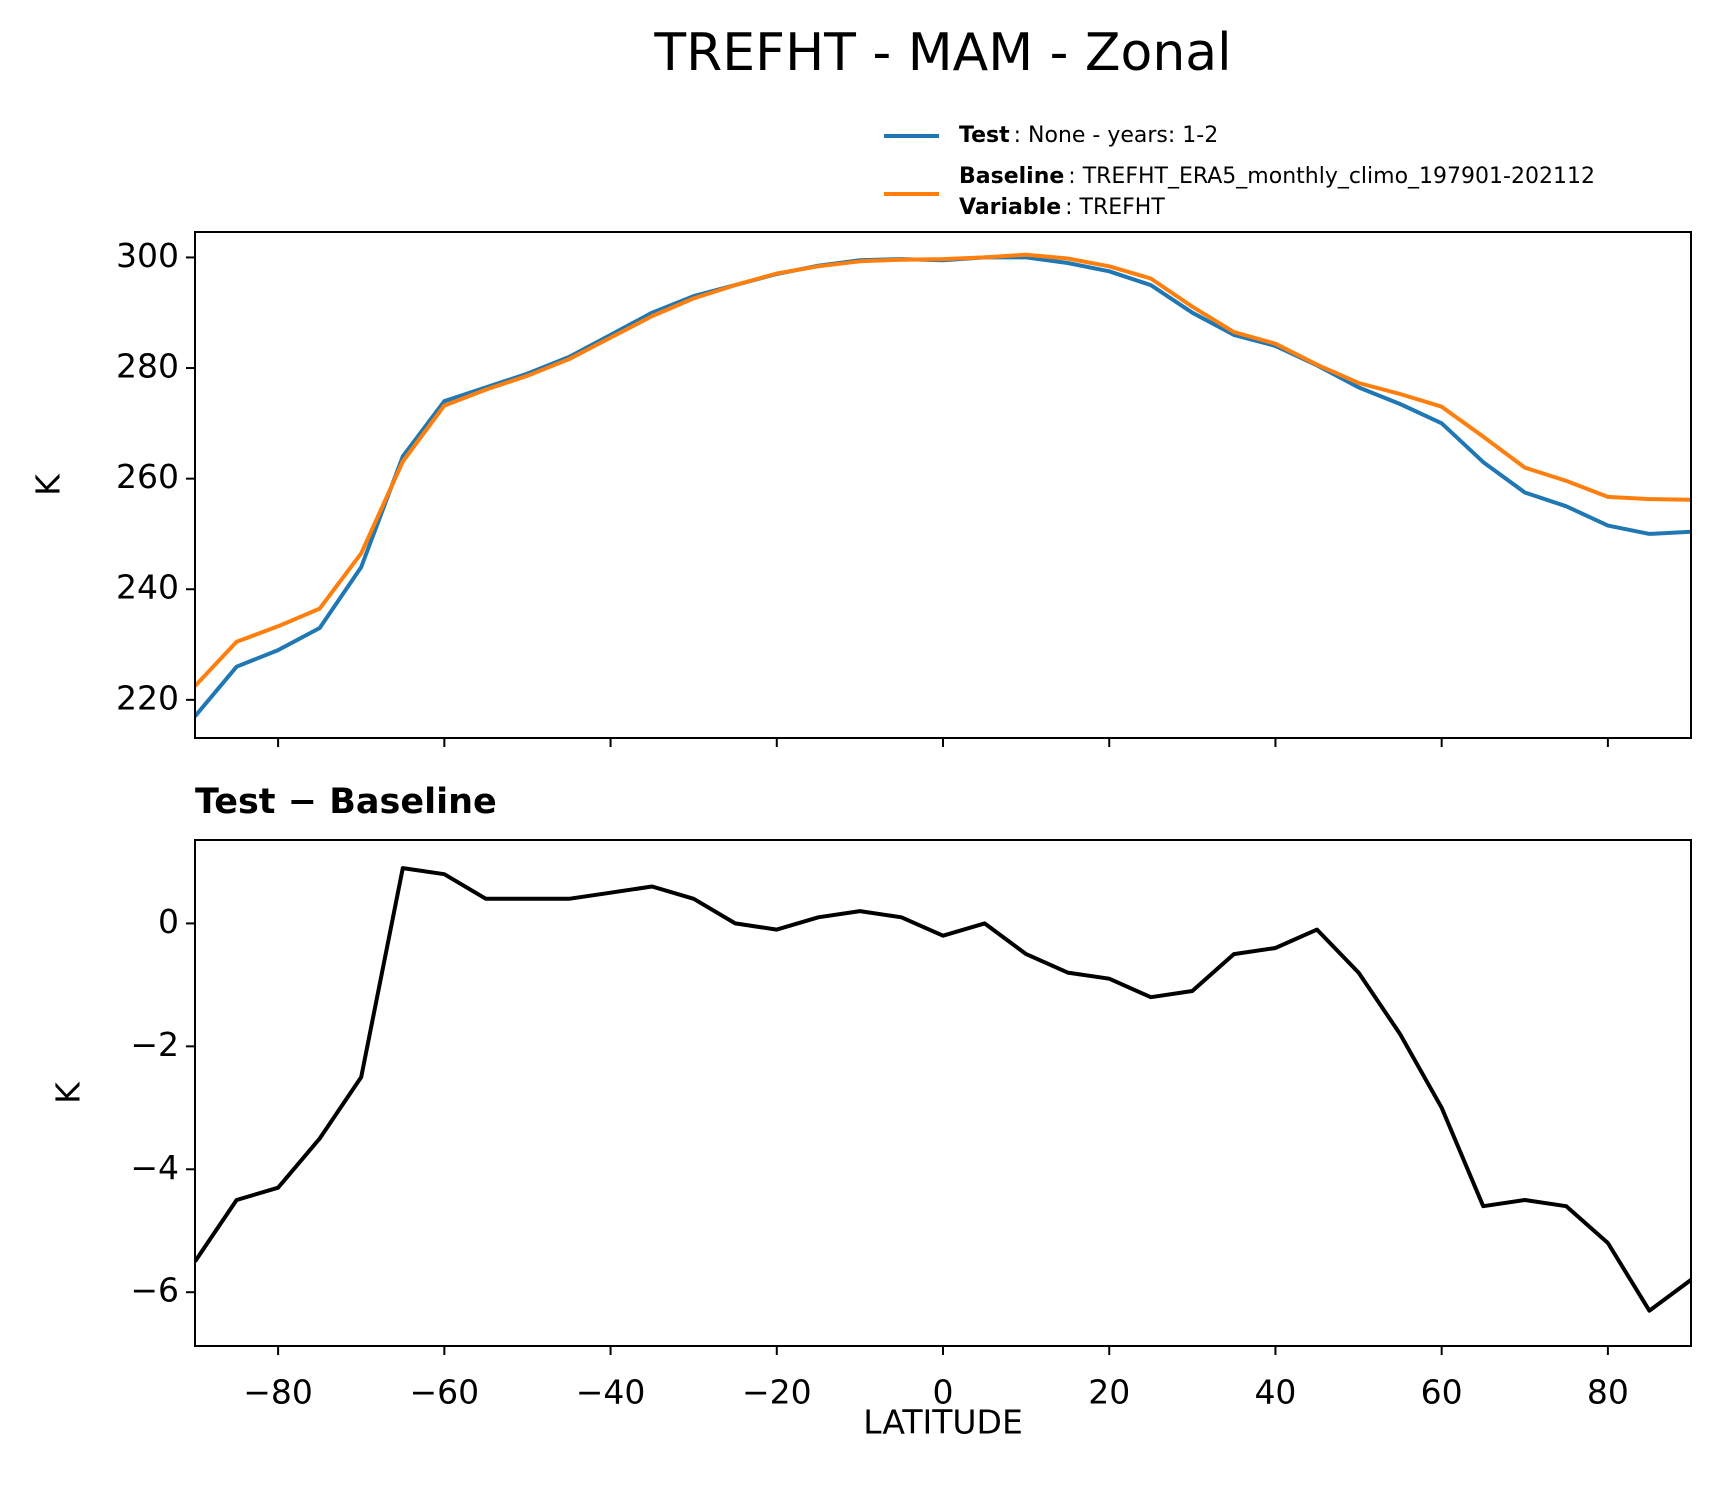 This screenshot has height=1496, width=1713. Describe the element at coordinates (154, 1044) in the screenshot. I see `y-tick-label: −2` at that location.